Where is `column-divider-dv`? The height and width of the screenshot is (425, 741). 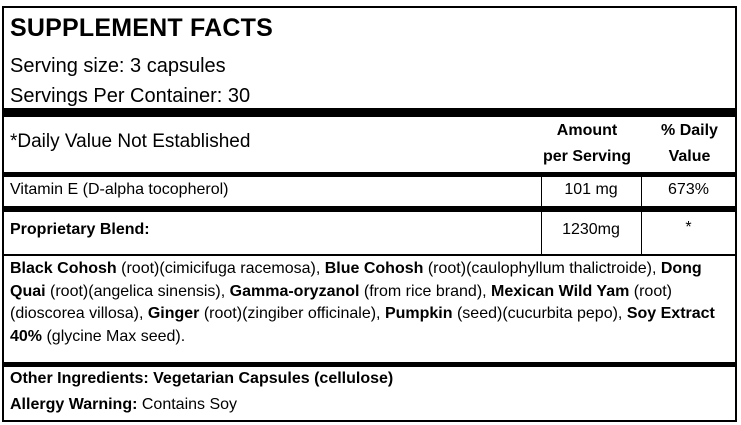
column-divider-dv is located at coordinates (641, 214).